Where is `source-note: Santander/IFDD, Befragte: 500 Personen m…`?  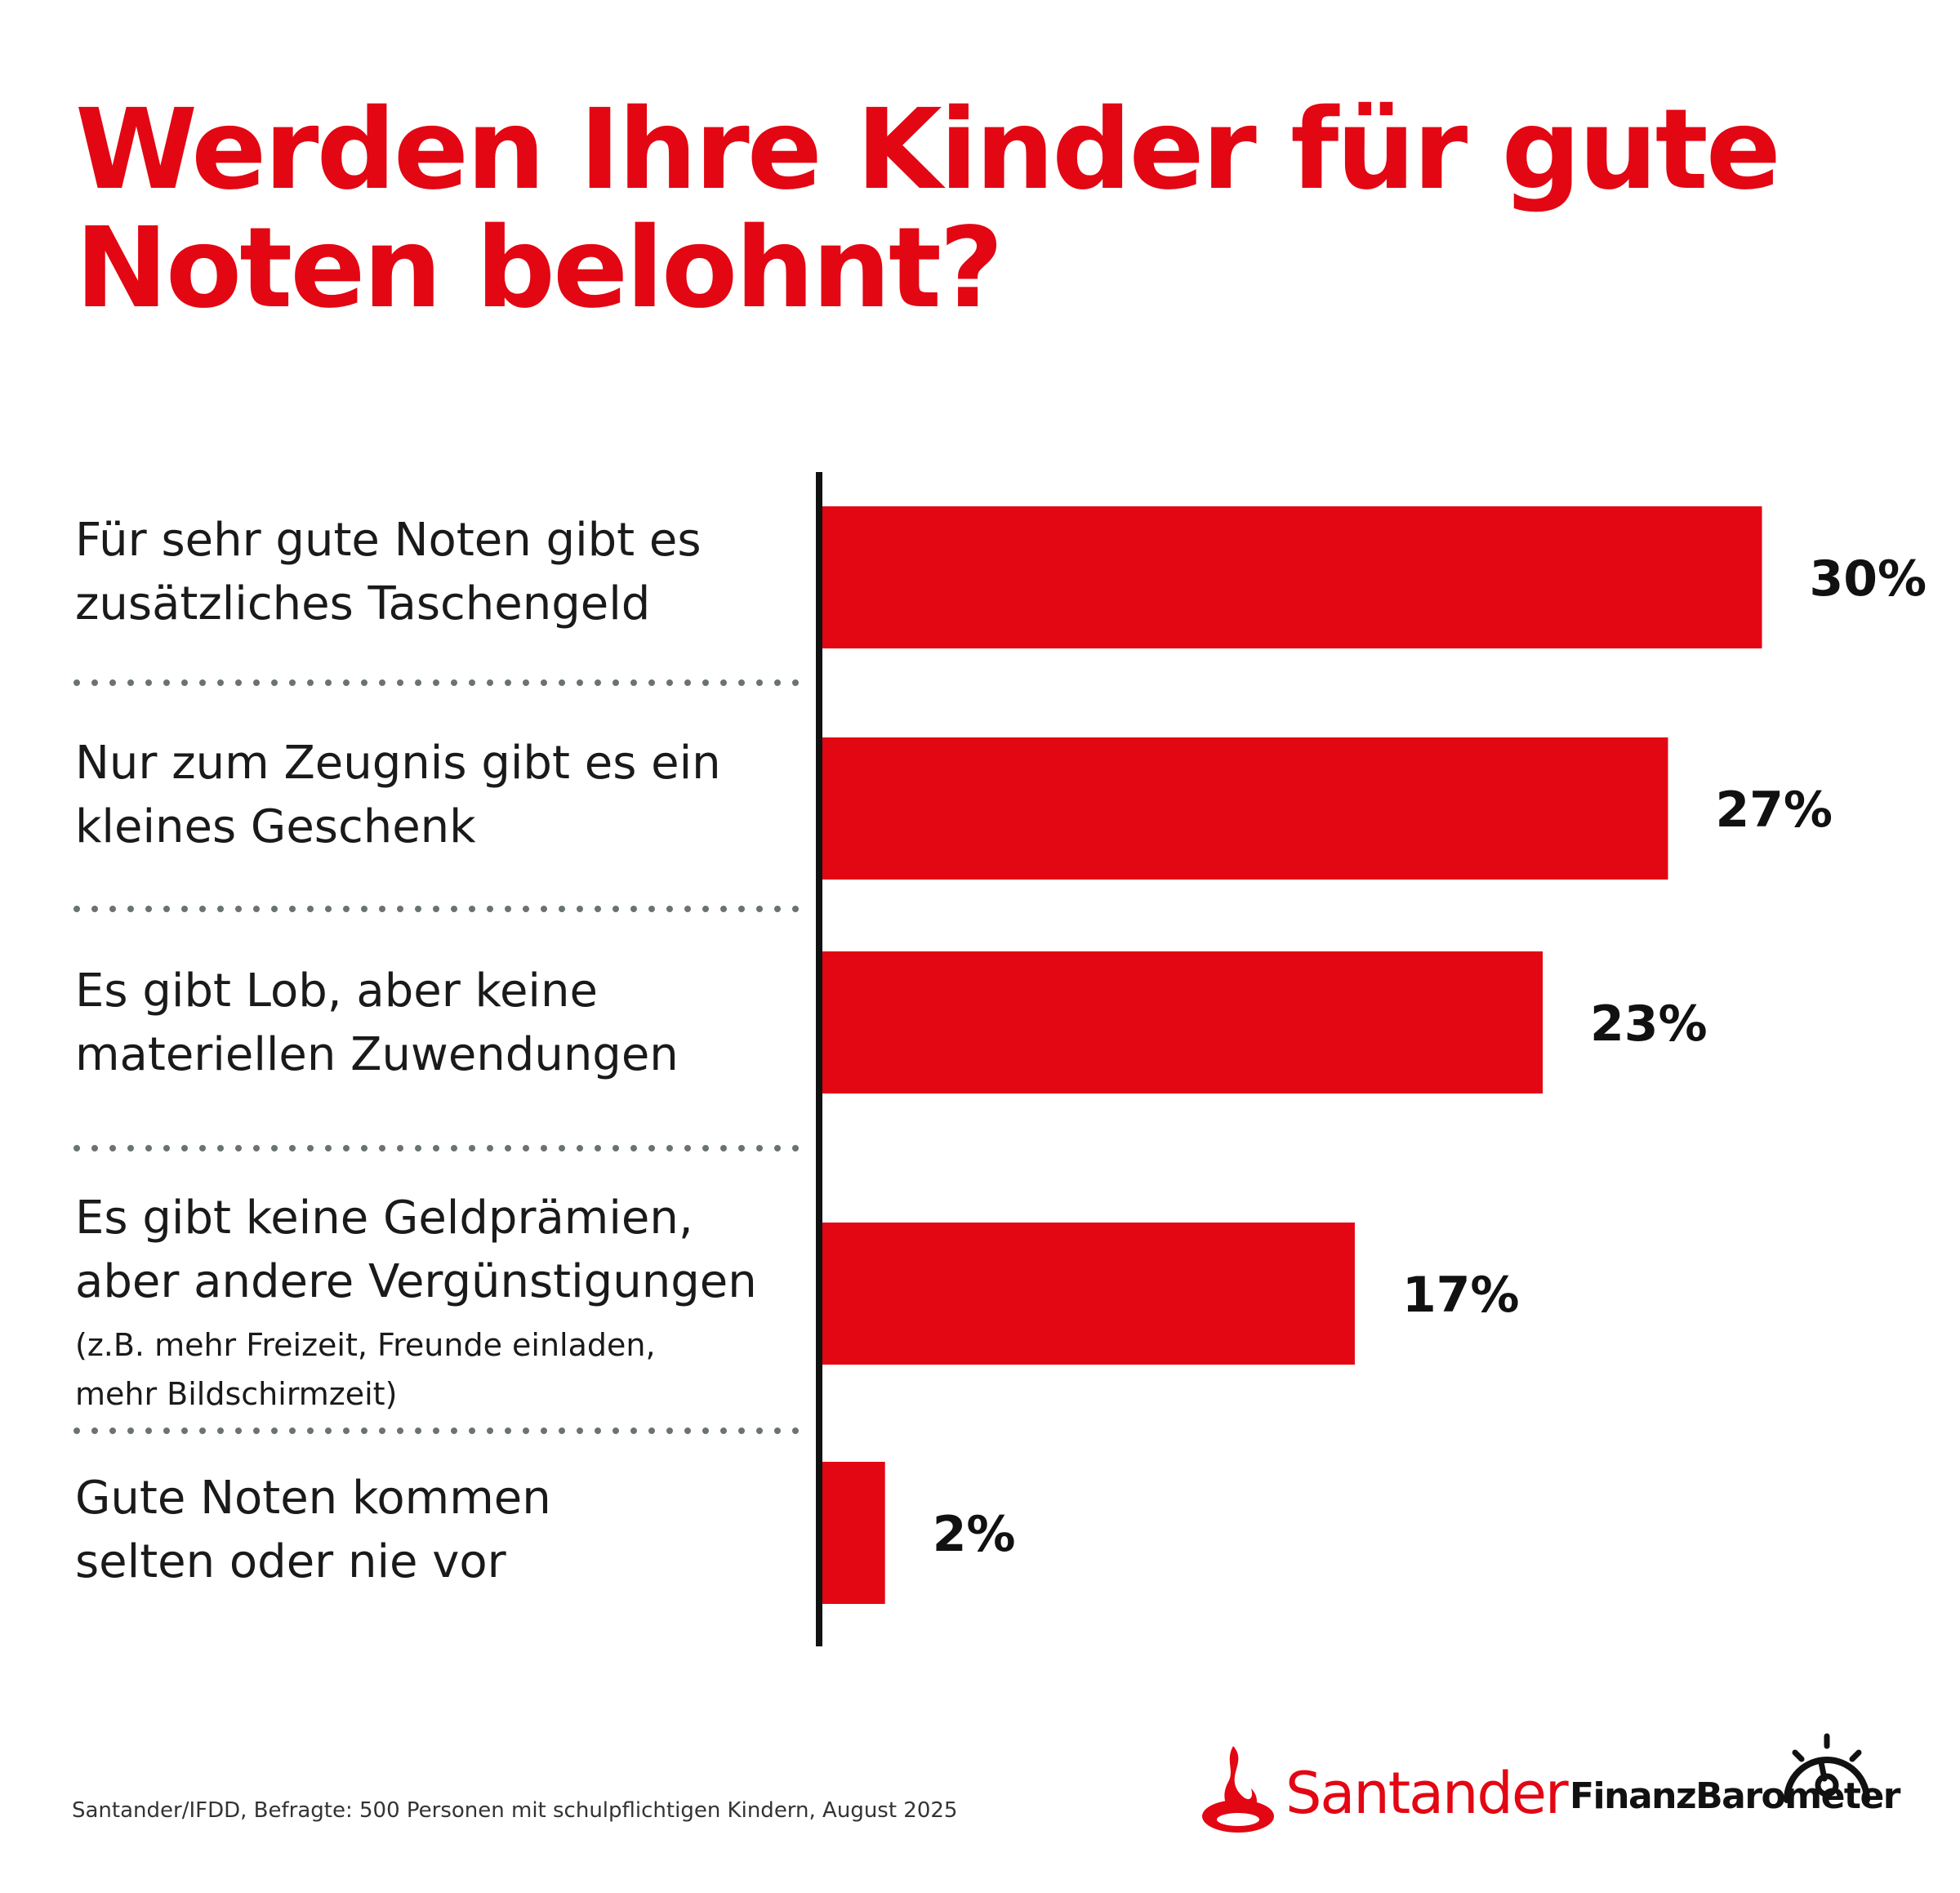 source-note: Santander/IFDD, Befragte: 500 Personen m… is located at coordinates (515, 1810).